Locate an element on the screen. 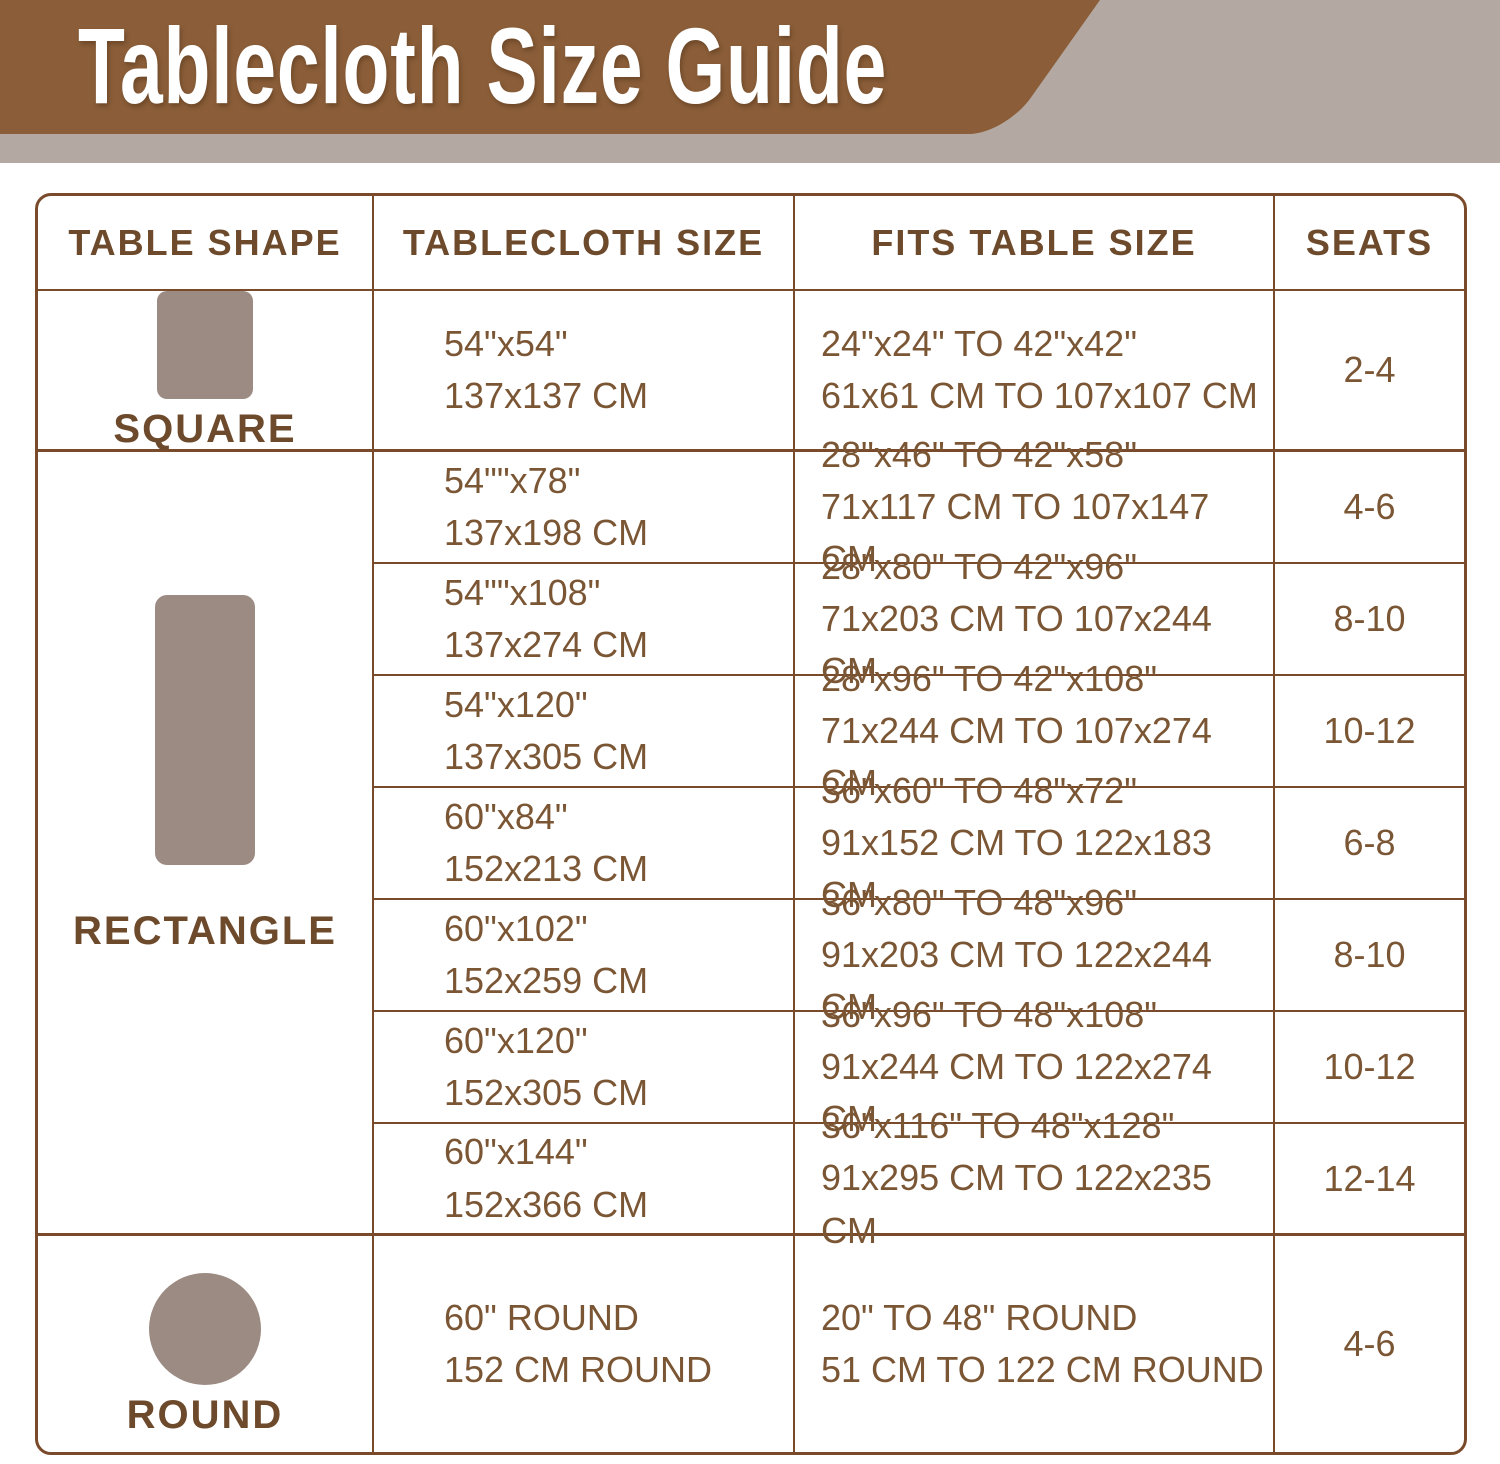 Image resolution: width=1500 pixels, height=1464 pixels. fits-cm: 71x203 CM TO 107x244 CM is located at coordinates (1016, 644).